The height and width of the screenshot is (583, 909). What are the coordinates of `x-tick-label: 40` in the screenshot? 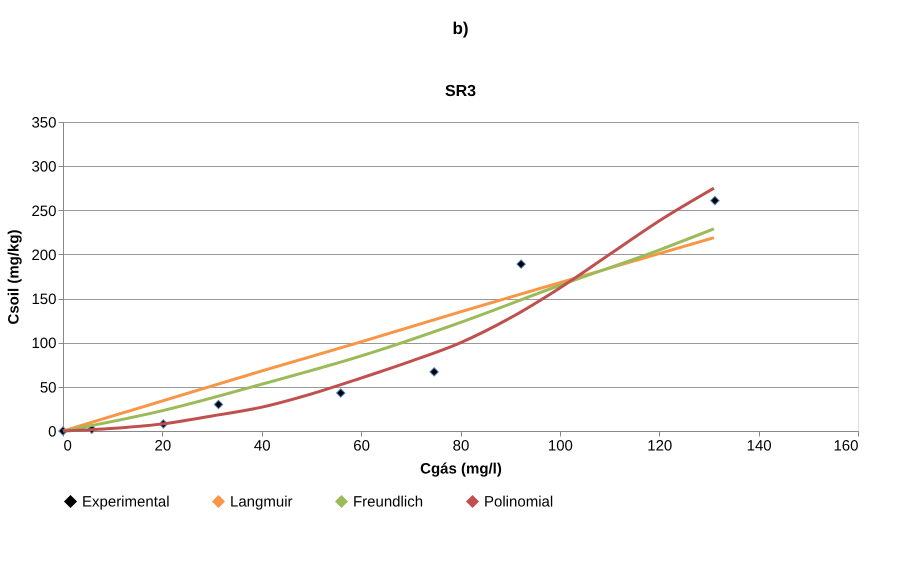 It's located at (262, 446).